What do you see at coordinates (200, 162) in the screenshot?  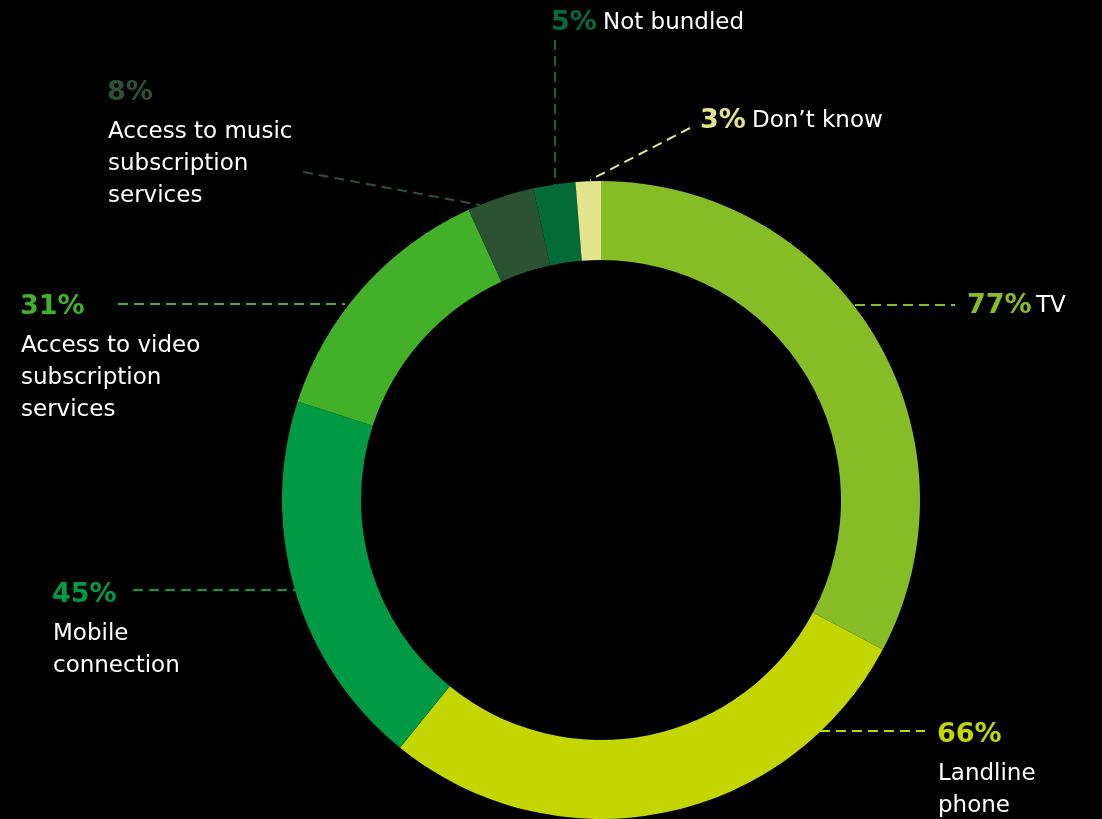 I see `slice-label: Access to music subscription services` at bounding box center [200, 162].